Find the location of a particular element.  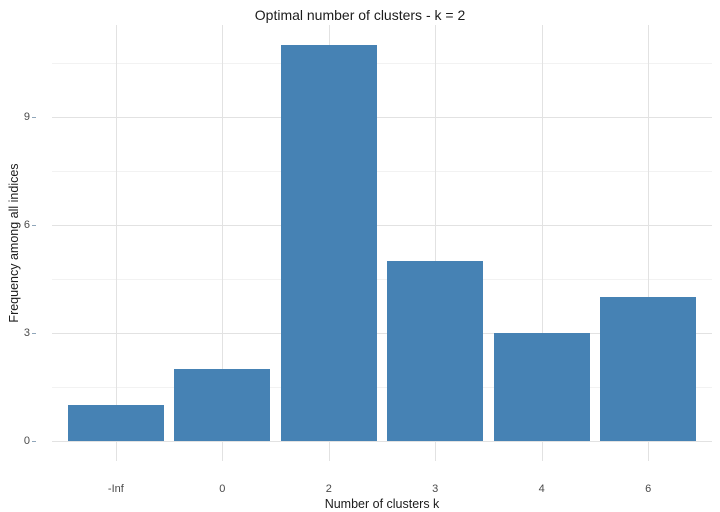

x-tick-label: 2 is located at coordinates (328, 489).